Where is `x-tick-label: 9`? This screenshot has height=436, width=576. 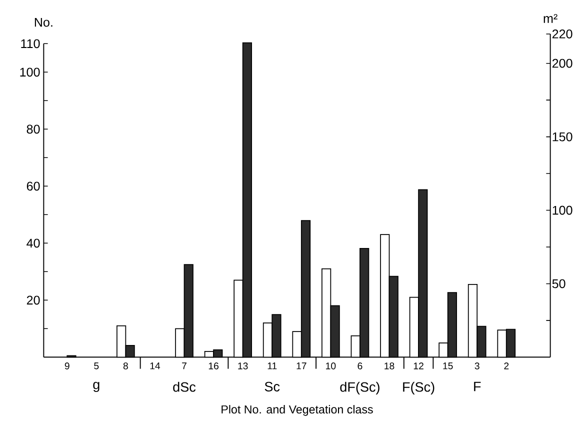
x-tick-label: 9 is located at coordinates (67, 366).